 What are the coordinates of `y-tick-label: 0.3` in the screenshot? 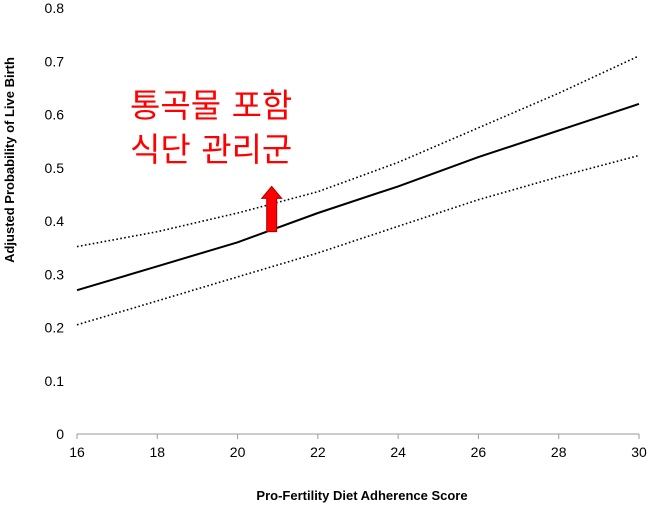 It's located at (55, 274).